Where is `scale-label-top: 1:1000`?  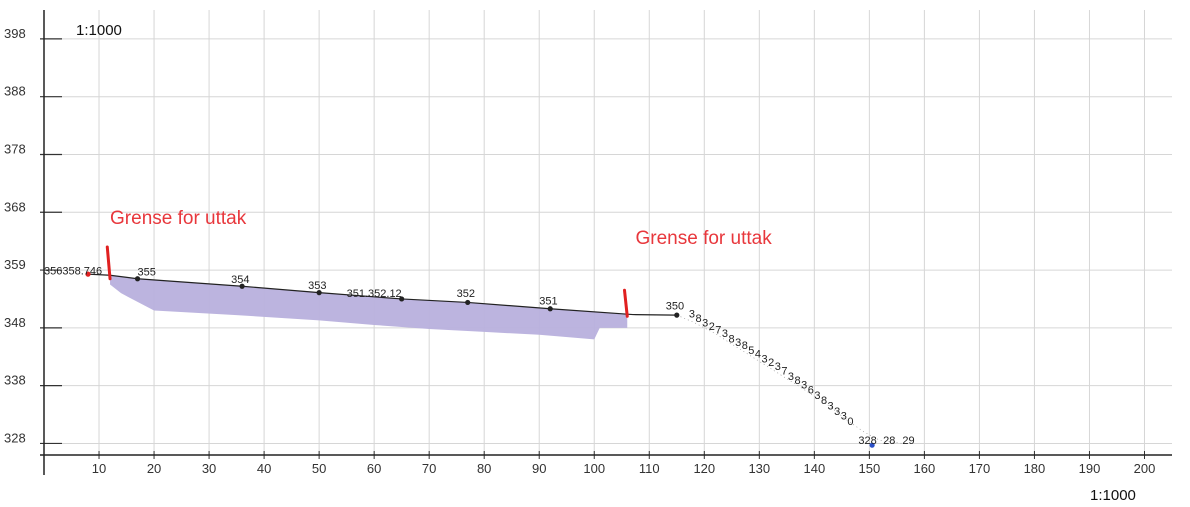 scale-label-top: 1:1000 is located at coordinates (99, 30).